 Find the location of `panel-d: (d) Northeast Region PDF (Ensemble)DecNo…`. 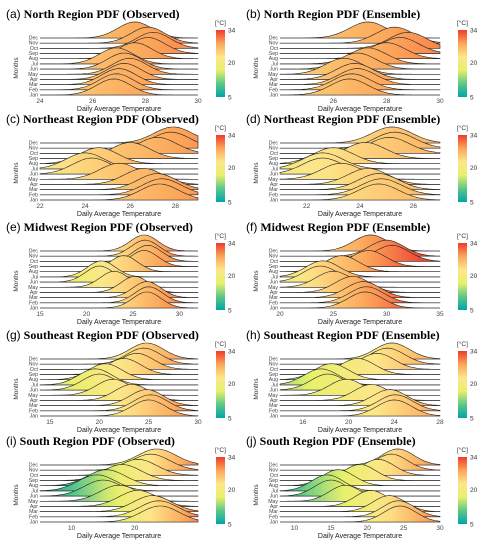

panel-d: (d) Northeast Region PDF (Ensemble)DecNo… is located at coordinates (362, 165).